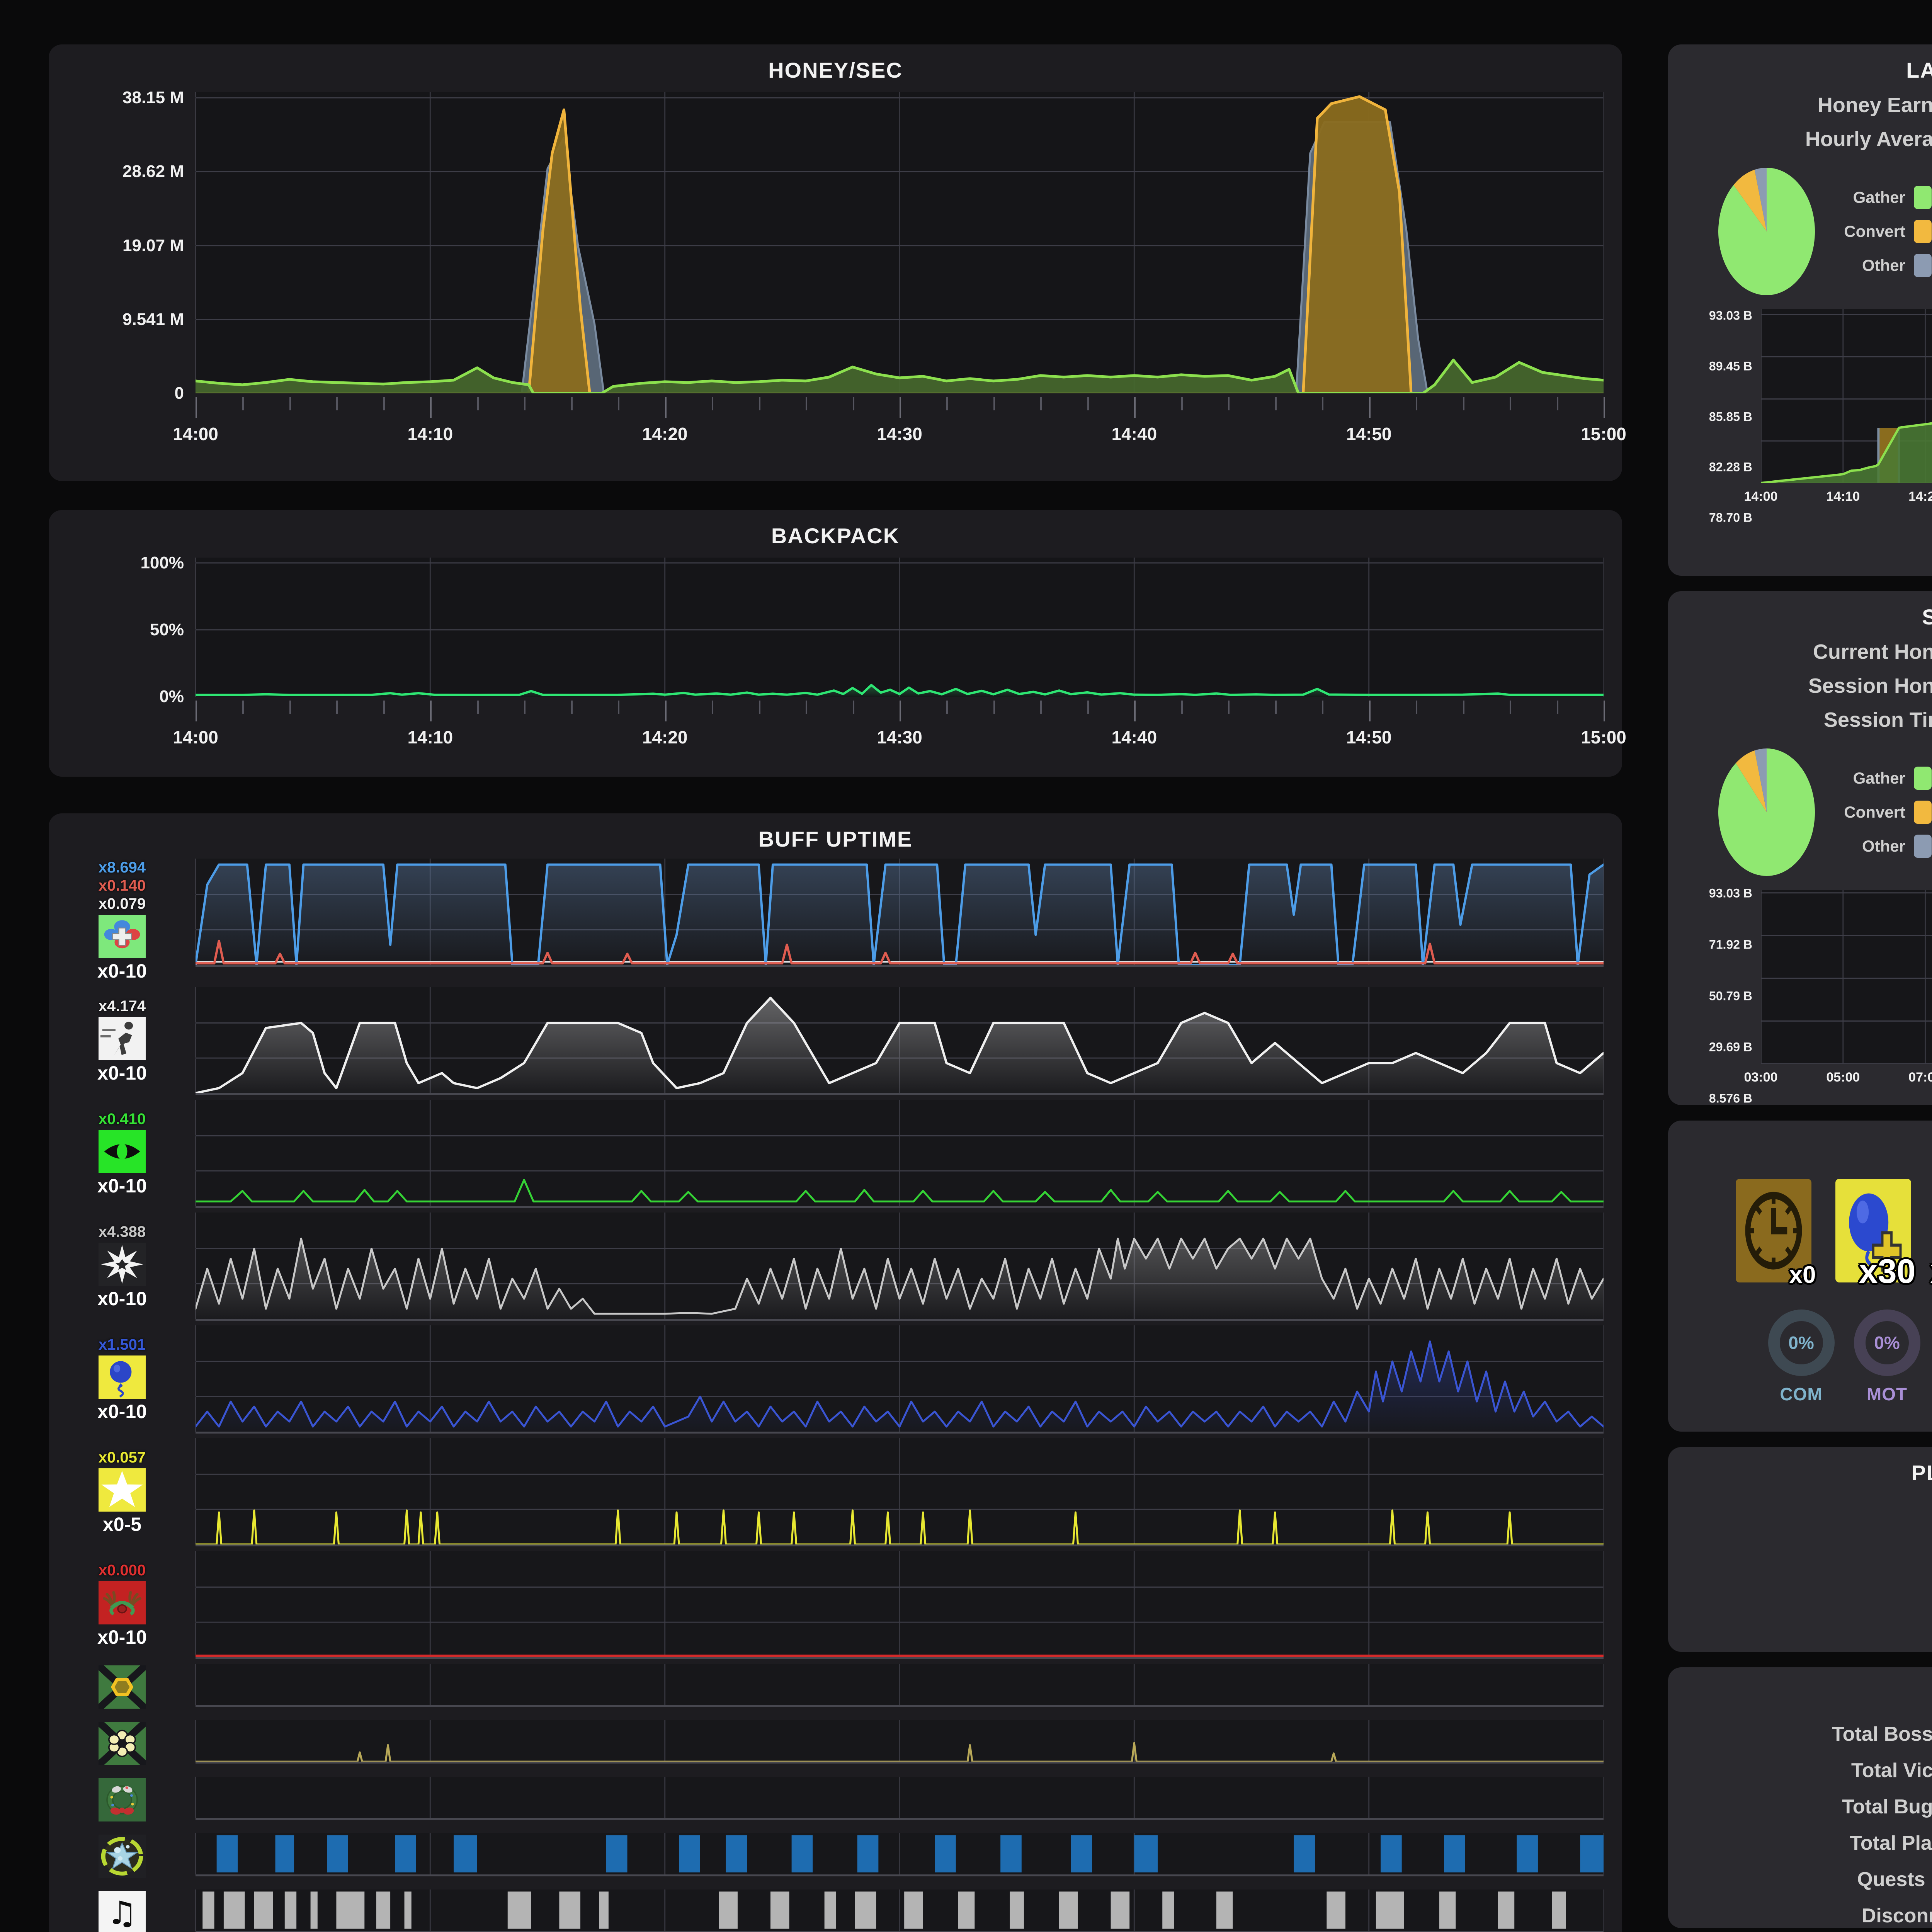  Describe the element at coordinates (836, 1379) in the screenshot. I see `buff-uptime-row: x1.501 x0-10` at that location.